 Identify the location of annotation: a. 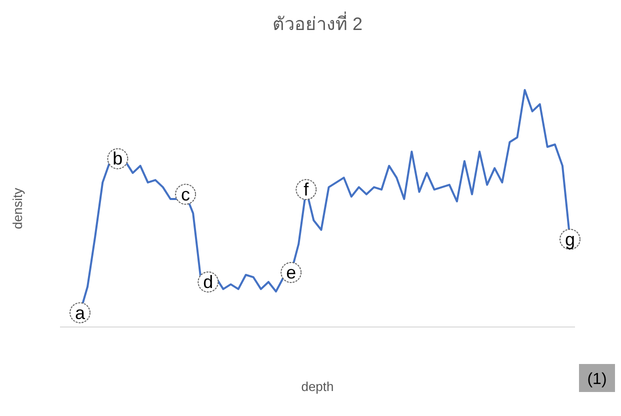
(80, 312).